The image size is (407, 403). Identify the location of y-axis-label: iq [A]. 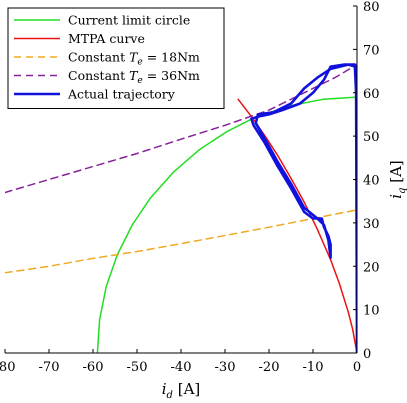
(397, 179).